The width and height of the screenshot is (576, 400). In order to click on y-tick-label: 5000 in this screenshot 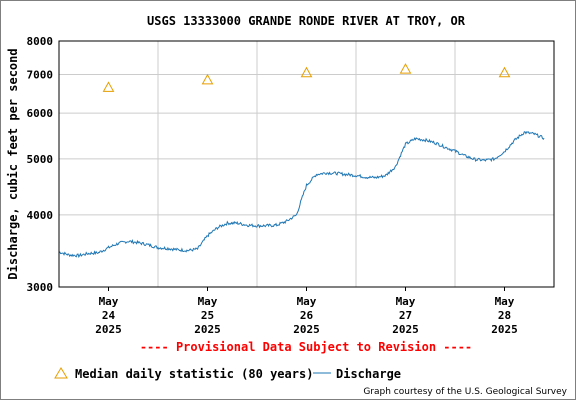, I will do `click(40, 159)`.